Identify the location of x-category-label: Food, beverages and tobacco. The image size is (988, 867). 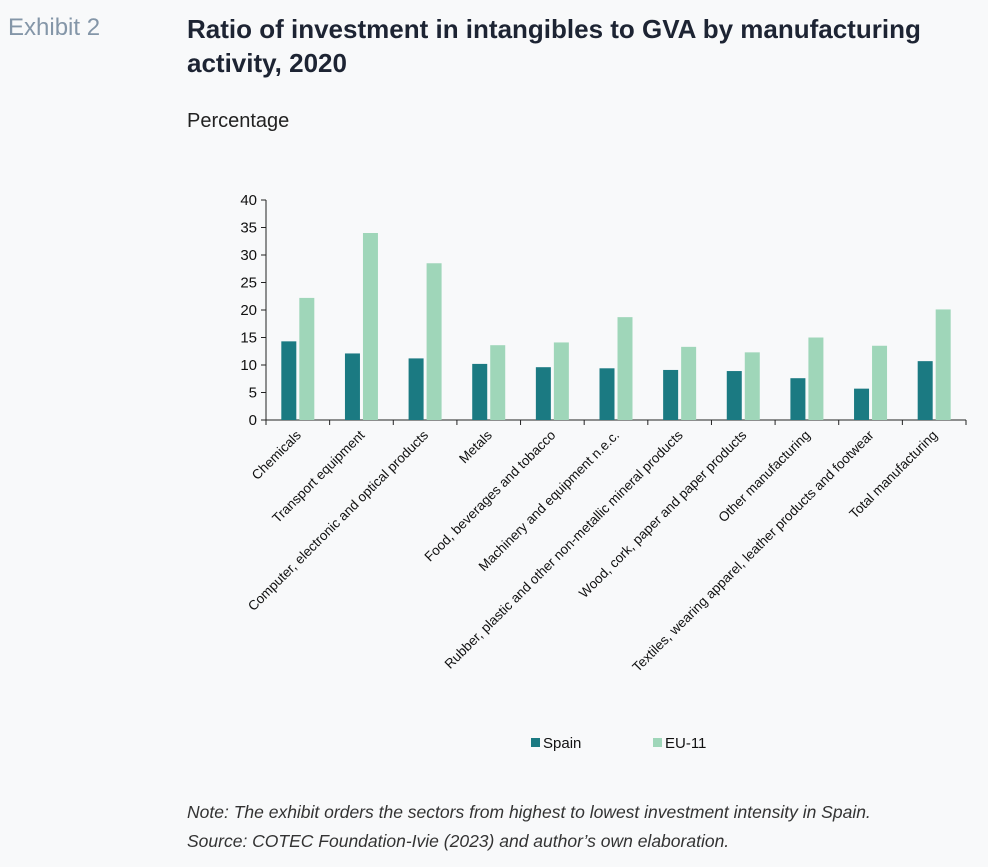
(490, 496).